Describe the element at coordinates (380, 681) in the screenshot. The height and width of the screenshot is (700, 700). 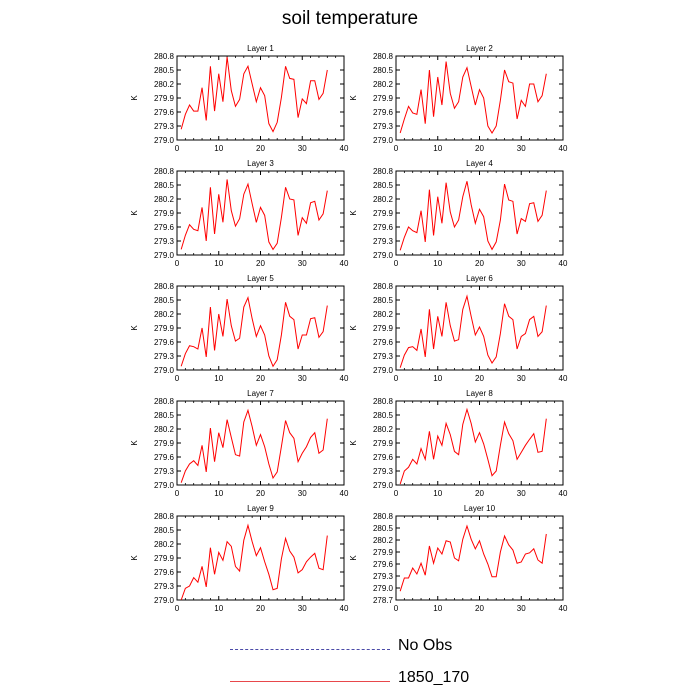
I see `legend-item-1850-170: 1850_170` at that location.